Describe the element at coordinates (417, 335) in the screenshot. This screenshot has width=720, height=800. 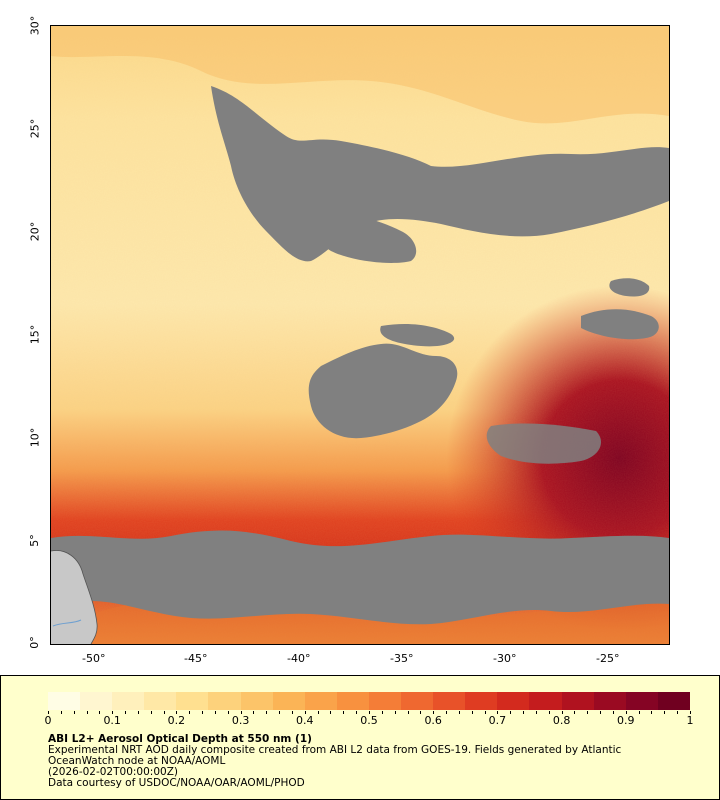
I see `nodata-region-center-streak` at that location.